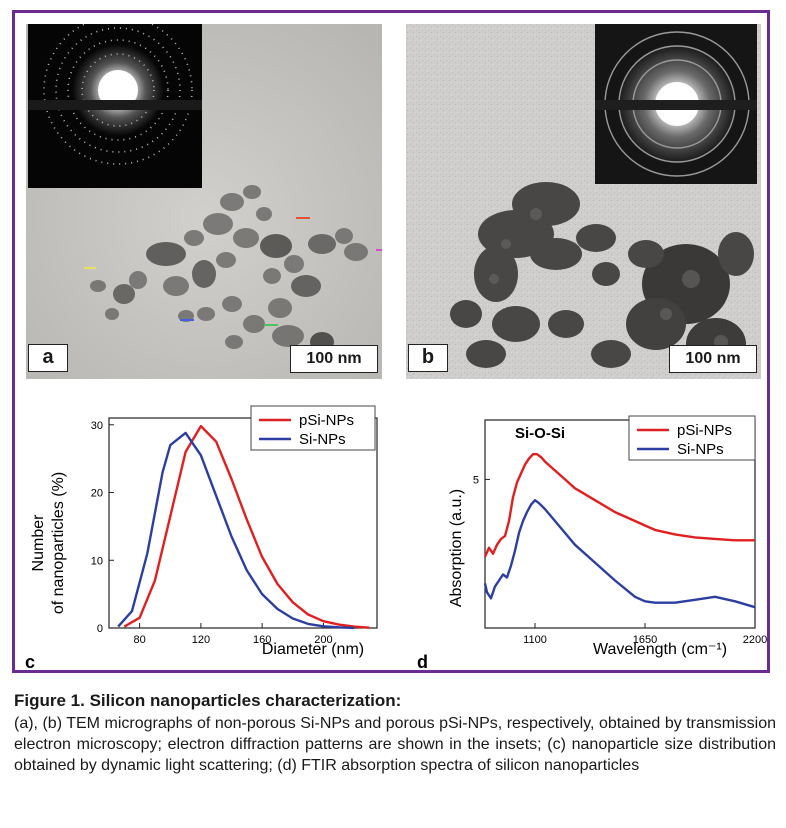 The height and width of the screenshot is (828, 786). What do you see at coordinates (645, 640) in the screenshot?
I see `d-xtick-label: 1650` at bounding box center [645, 640].